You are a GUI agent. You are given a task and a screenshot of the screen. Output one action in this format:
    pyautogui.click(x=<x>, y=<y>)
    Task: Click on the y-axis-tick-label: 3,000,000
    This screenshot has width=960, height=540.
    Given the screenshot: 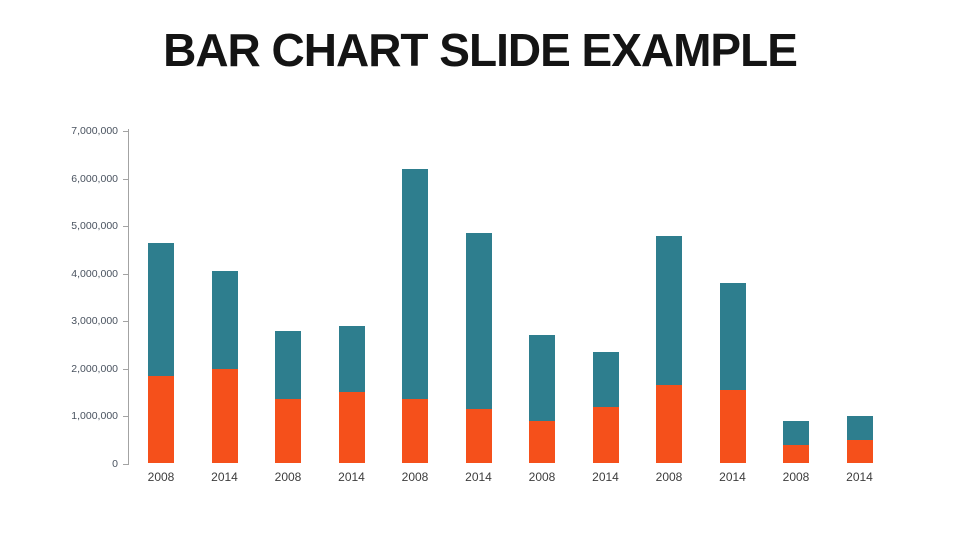 What is the action you would take?
    pyautogui.click(x=94, y=321)
    